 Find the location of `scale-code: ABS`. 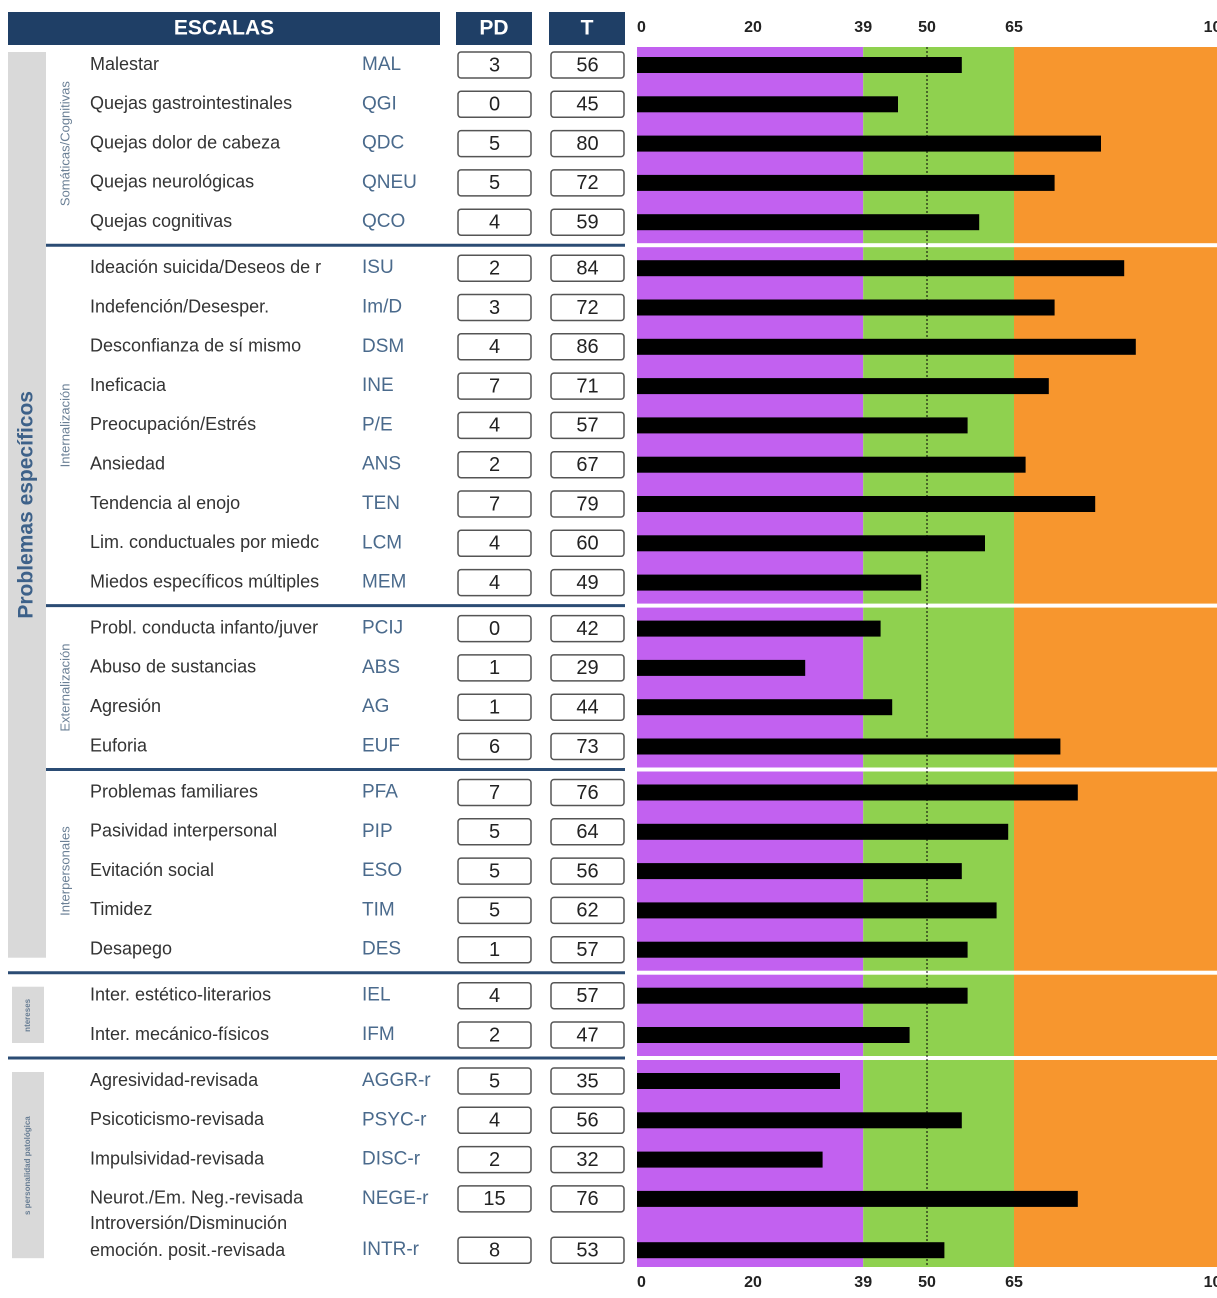

scale-code: ABS is located at coordinates (381, 667).